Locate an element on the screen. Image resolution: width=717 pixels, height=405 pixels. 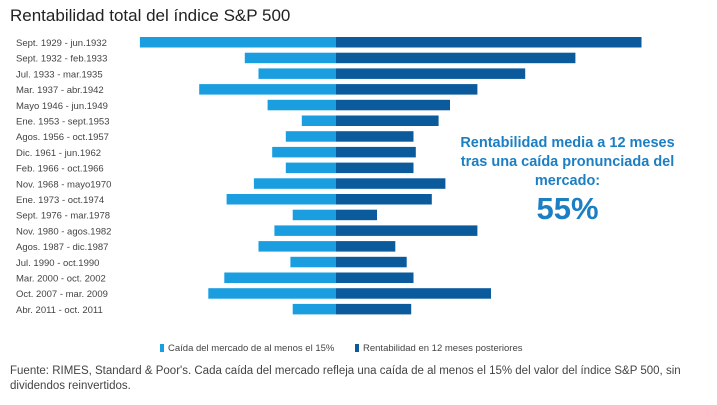
category-label: Agos. 1987 - dic.1987 is located at coordinates (62, 247).